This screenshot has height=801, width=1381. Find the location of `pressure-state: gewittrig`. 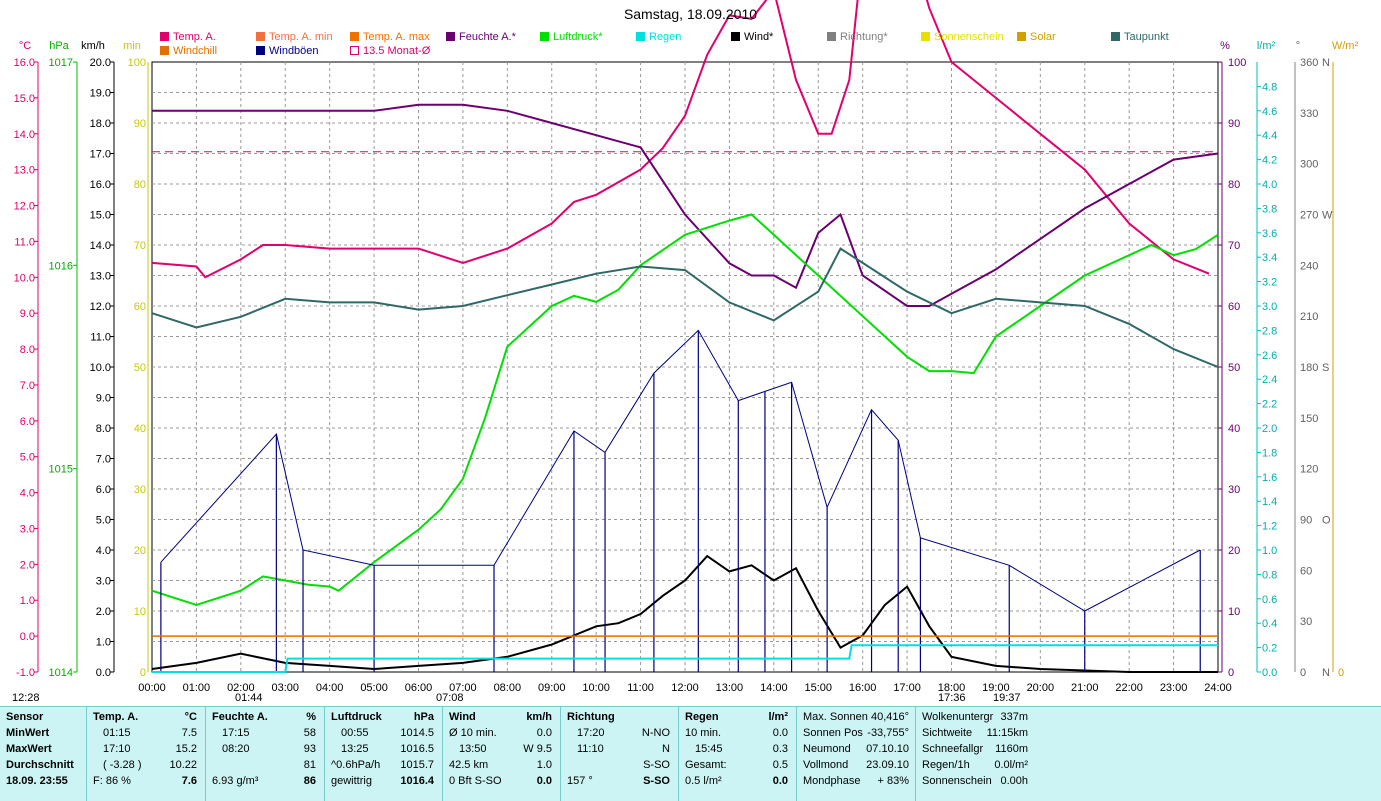

pressure-state: gewittrig is located at coordinates (351, 781).